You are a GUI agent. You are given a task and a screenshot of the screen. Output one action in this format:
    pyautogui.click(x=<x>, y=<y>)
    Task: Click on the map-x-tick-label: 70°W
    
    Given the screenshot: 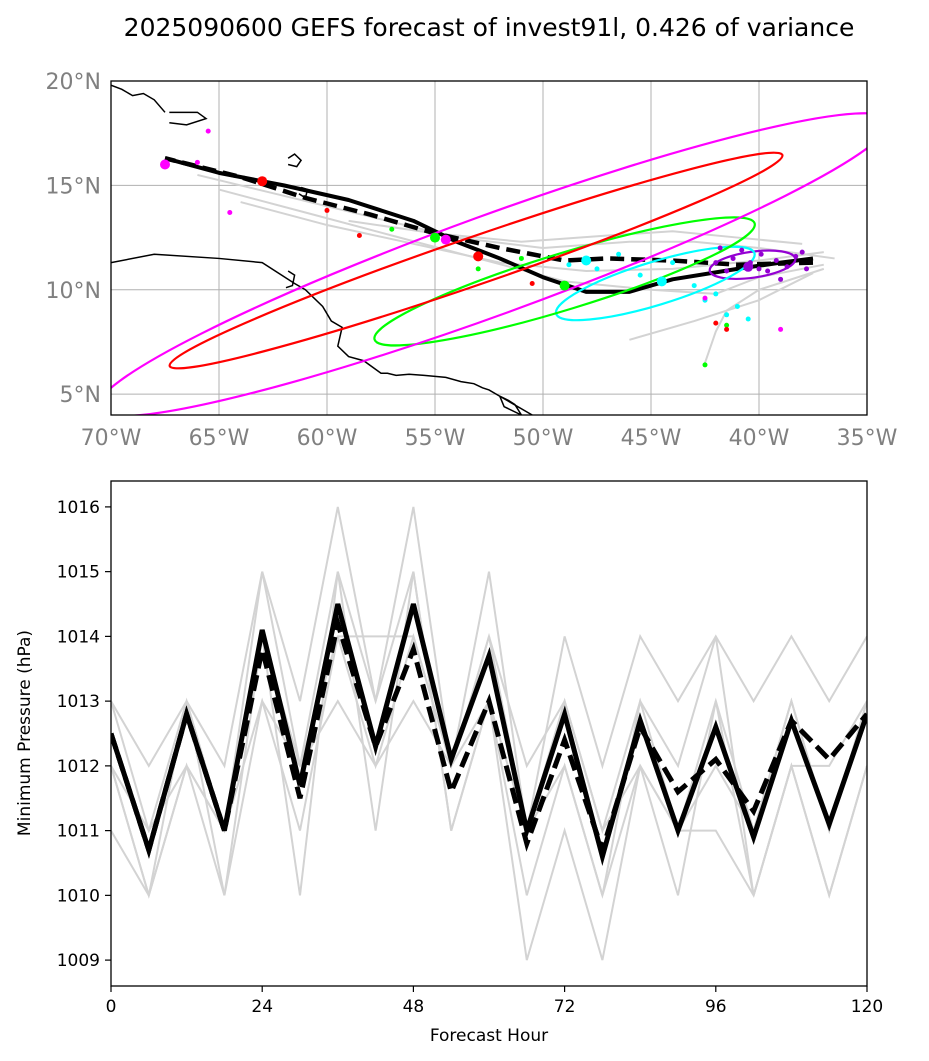 What is the action you would take?
    pyautogui.click(x=111, y=438)
    